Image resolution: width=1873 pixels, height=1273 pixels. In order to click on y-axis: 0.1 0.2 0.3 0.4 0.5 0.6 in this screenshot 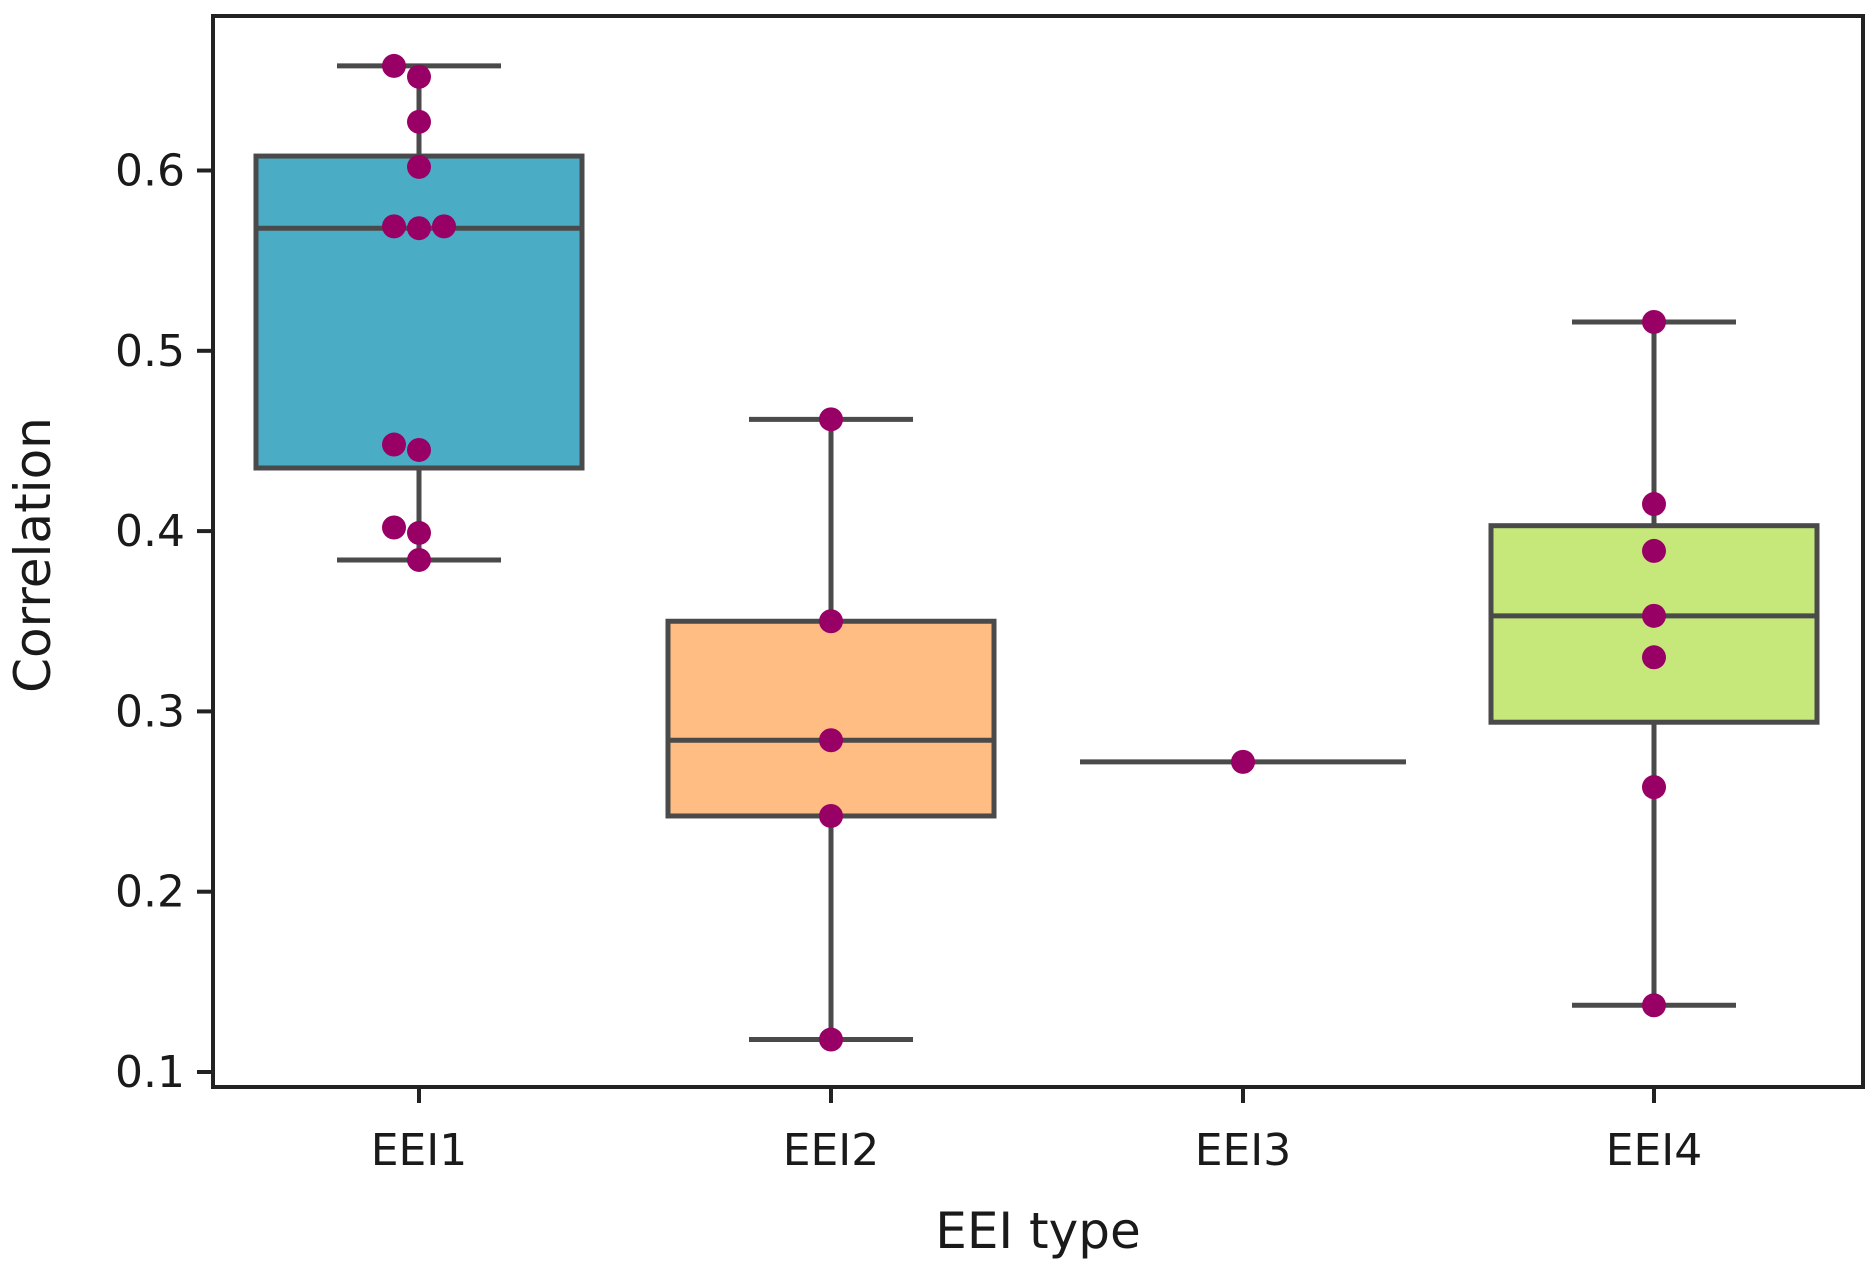, I will do `click(164, 622)`.